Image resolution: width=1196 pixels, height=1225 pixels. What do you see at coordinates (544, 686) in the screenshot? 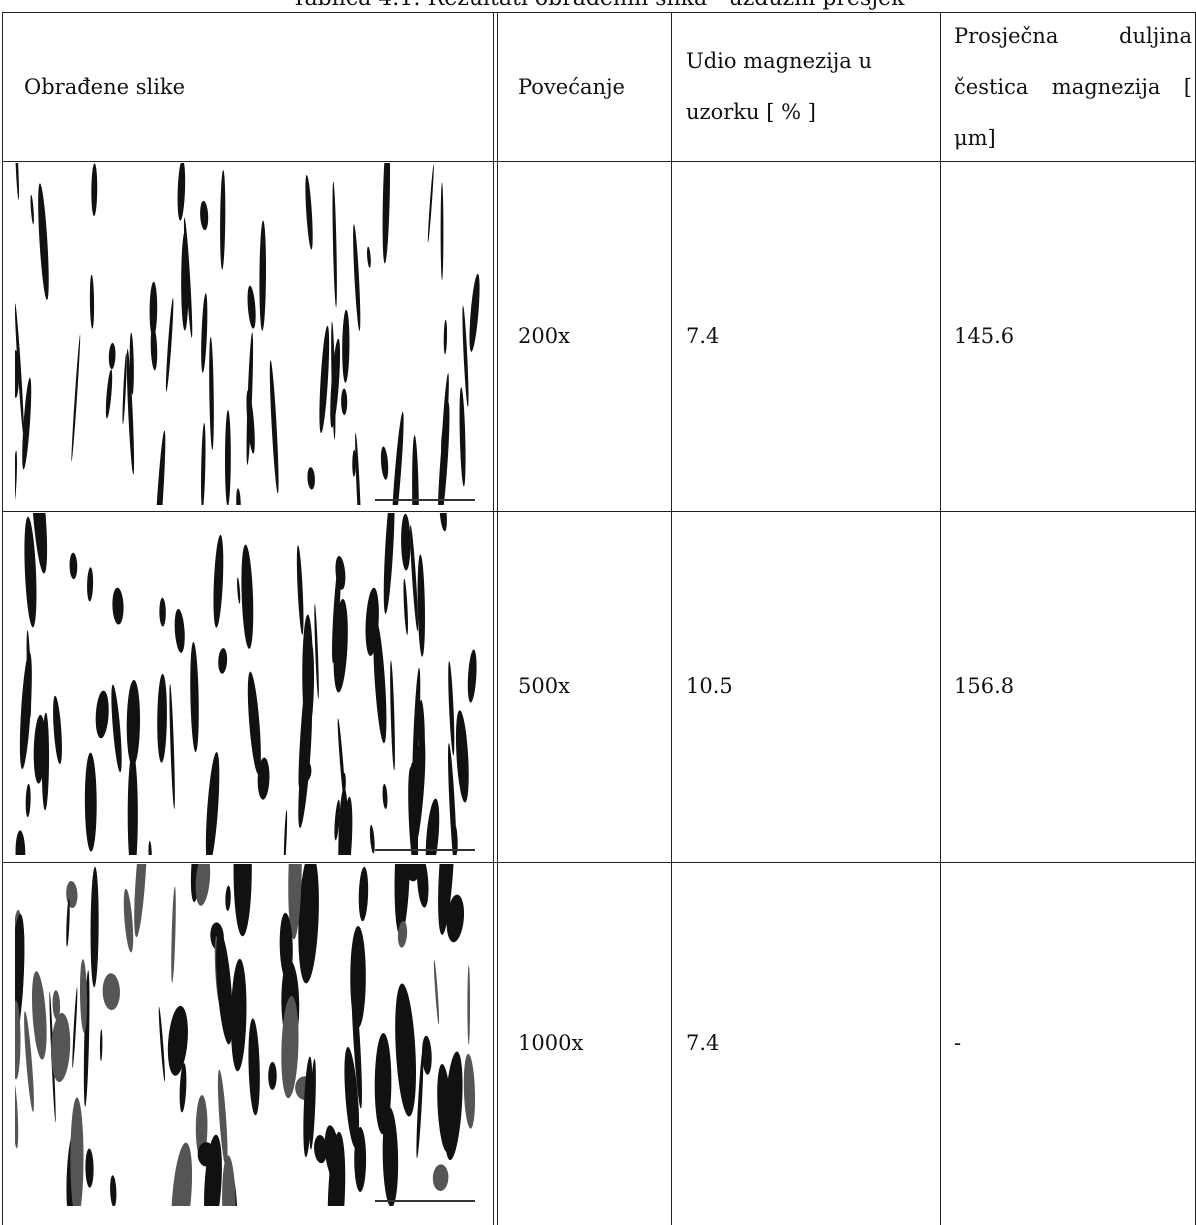
I see `table-cell: 500x` at bounding box center [544, 686].